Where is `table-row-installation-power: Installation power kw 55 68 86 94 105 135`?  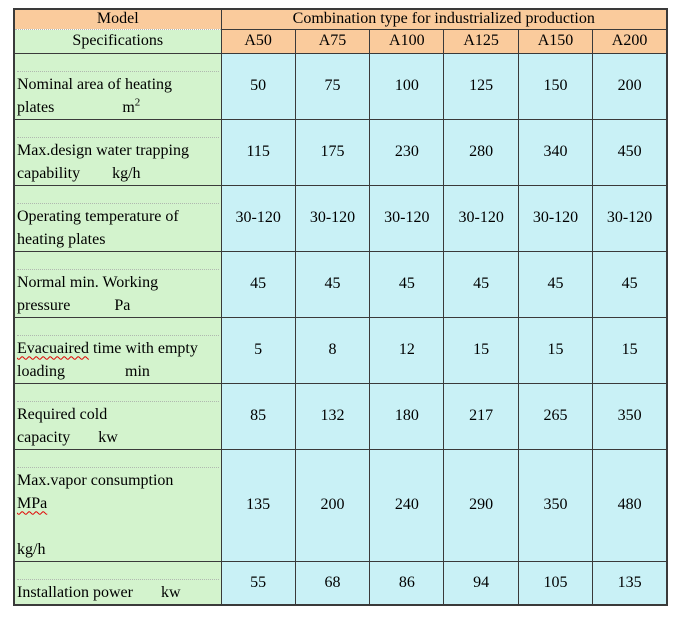 table-row-installation-power: Installation power kw 55 68 86 94 105 135 is located at coordinates (340, 582).